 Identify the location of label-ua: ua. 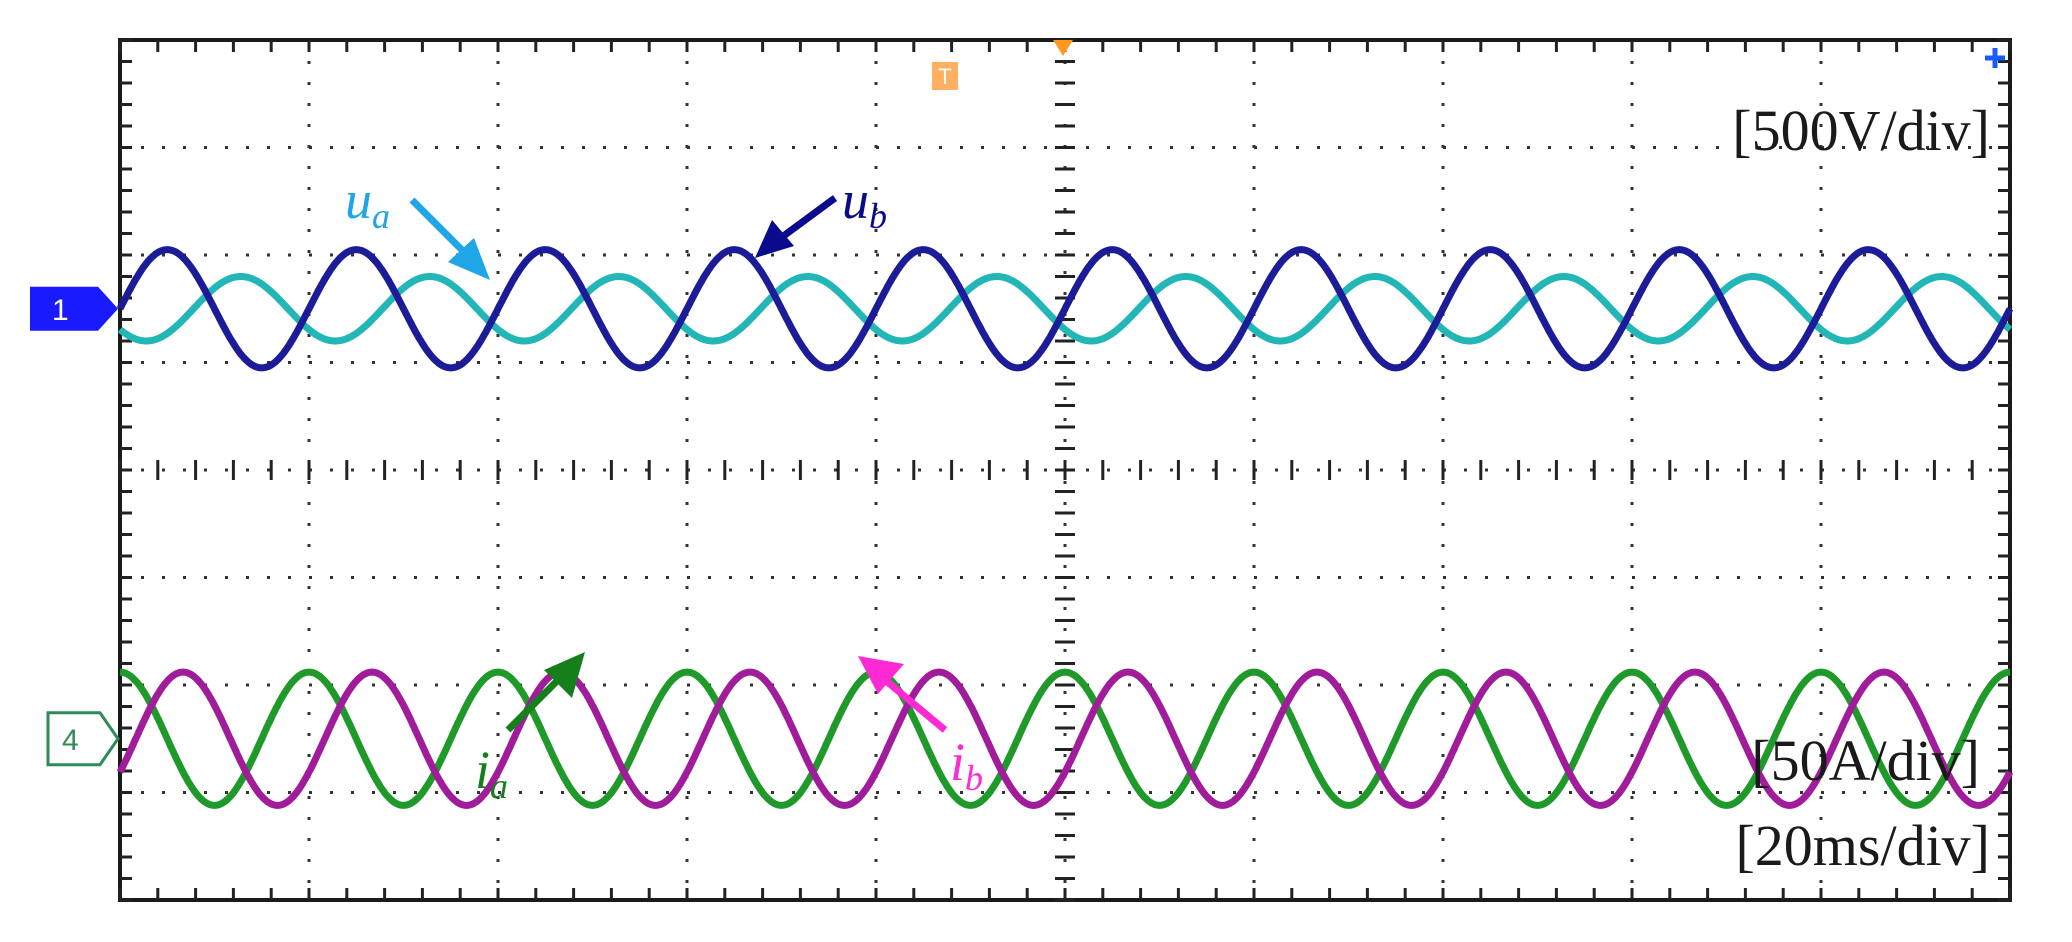
(417, 225).